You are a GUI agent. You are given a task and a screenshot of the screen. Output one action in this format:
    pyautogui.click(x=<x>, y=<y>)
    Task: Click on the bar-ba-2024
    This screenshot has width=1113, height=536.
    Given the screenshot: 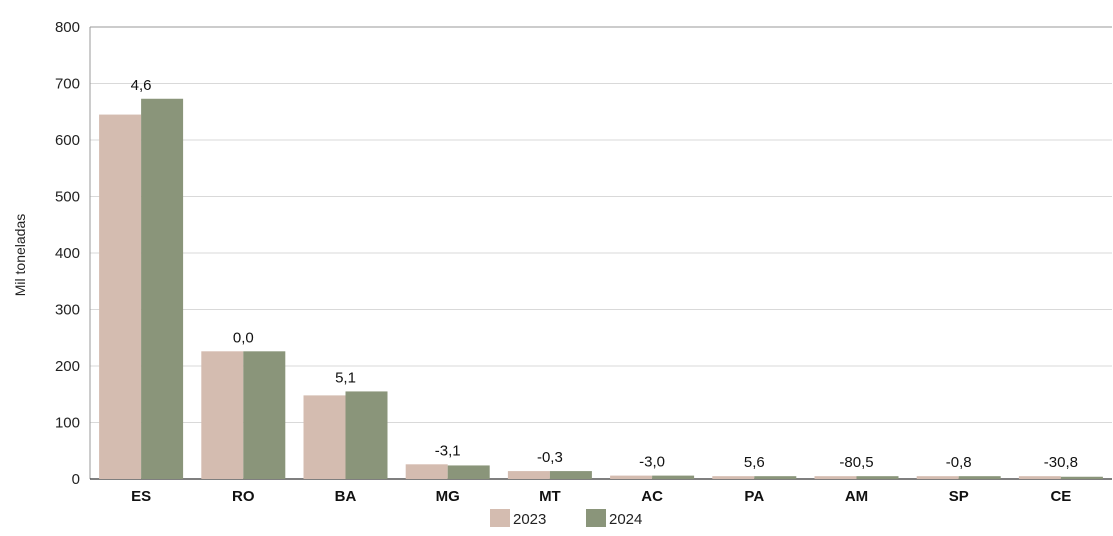 What is the action you would take?
    pyautogui.click(x=366, y=435)
    